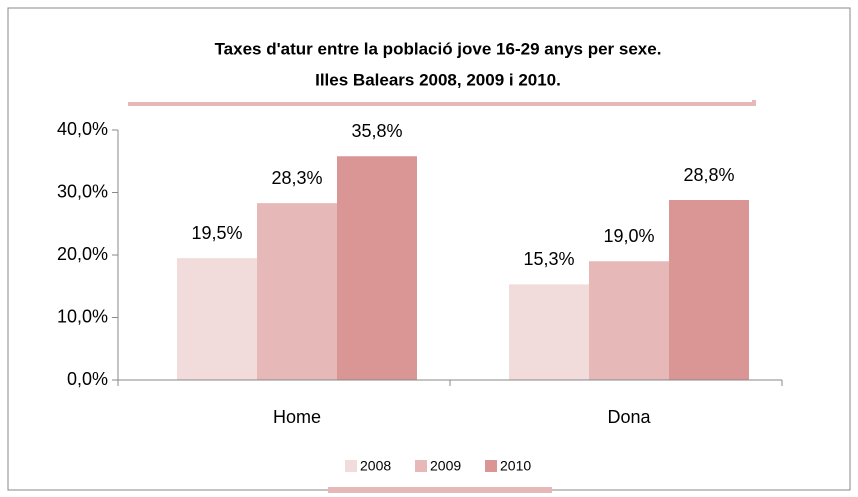  I want to click on legend-label: 2009, so click(445, 466).